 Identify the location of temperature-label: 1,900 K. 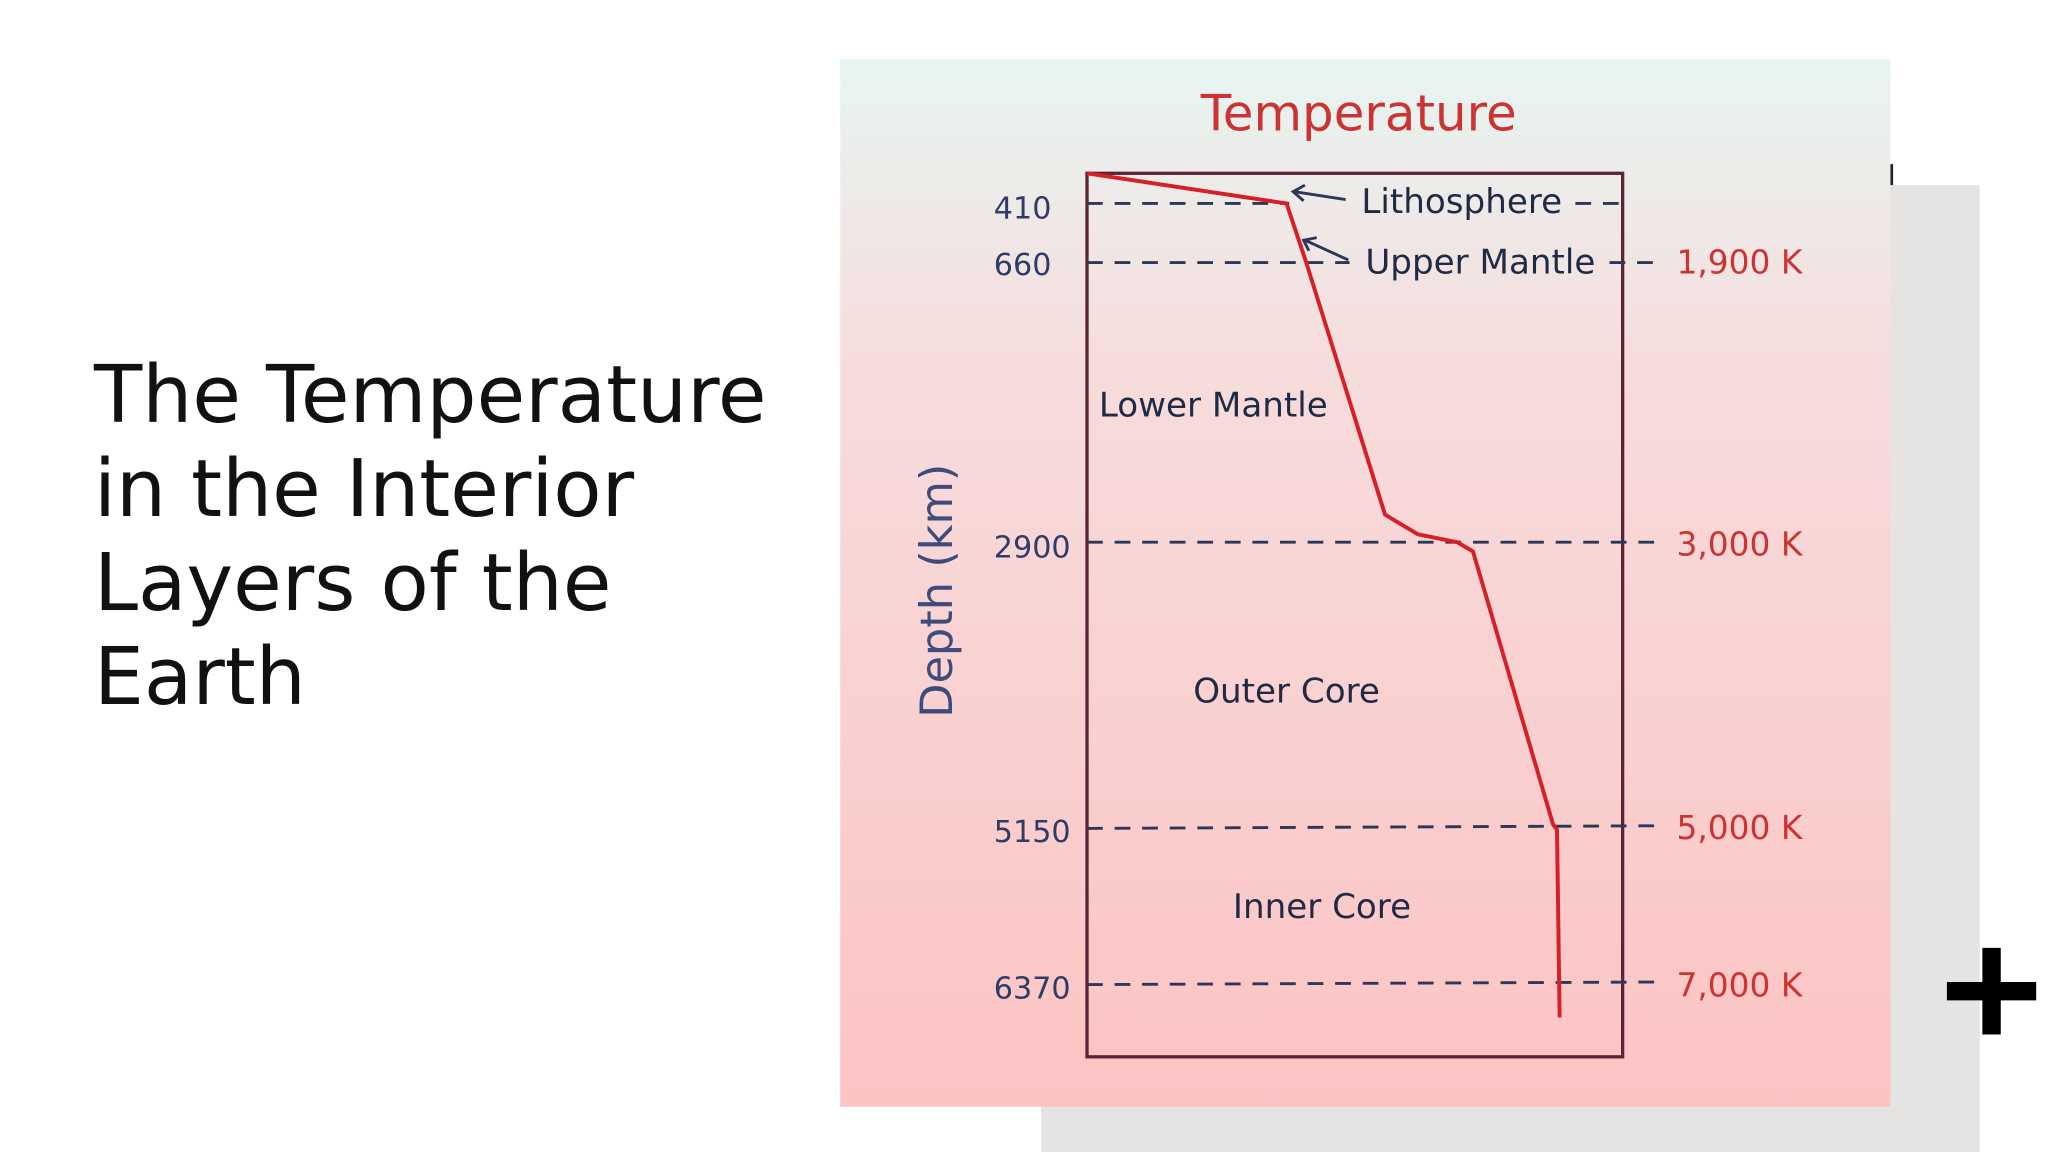
(1739, 262).